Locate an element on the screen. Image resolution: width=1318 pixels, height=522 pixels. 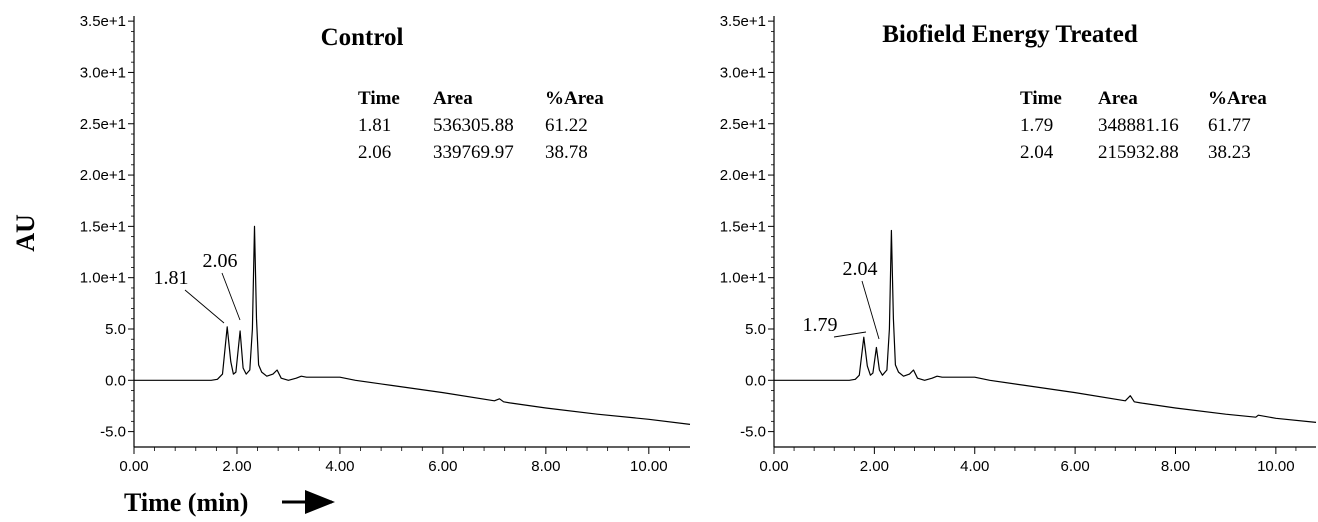
table-cell: 61.77 is located at coordinates (1229, 125).